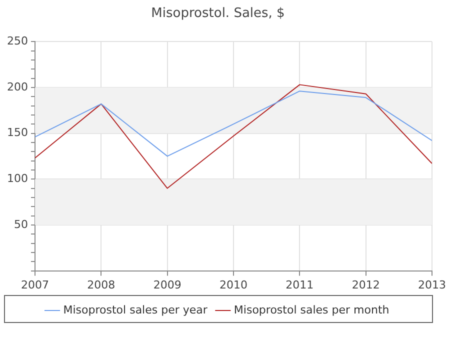 The height and width of the screenshot is (350, 450). What do you see at coordinates (300, 285) in the screenshot?
I see `x-tick-label: 2011` at bounding box center [300, 285].